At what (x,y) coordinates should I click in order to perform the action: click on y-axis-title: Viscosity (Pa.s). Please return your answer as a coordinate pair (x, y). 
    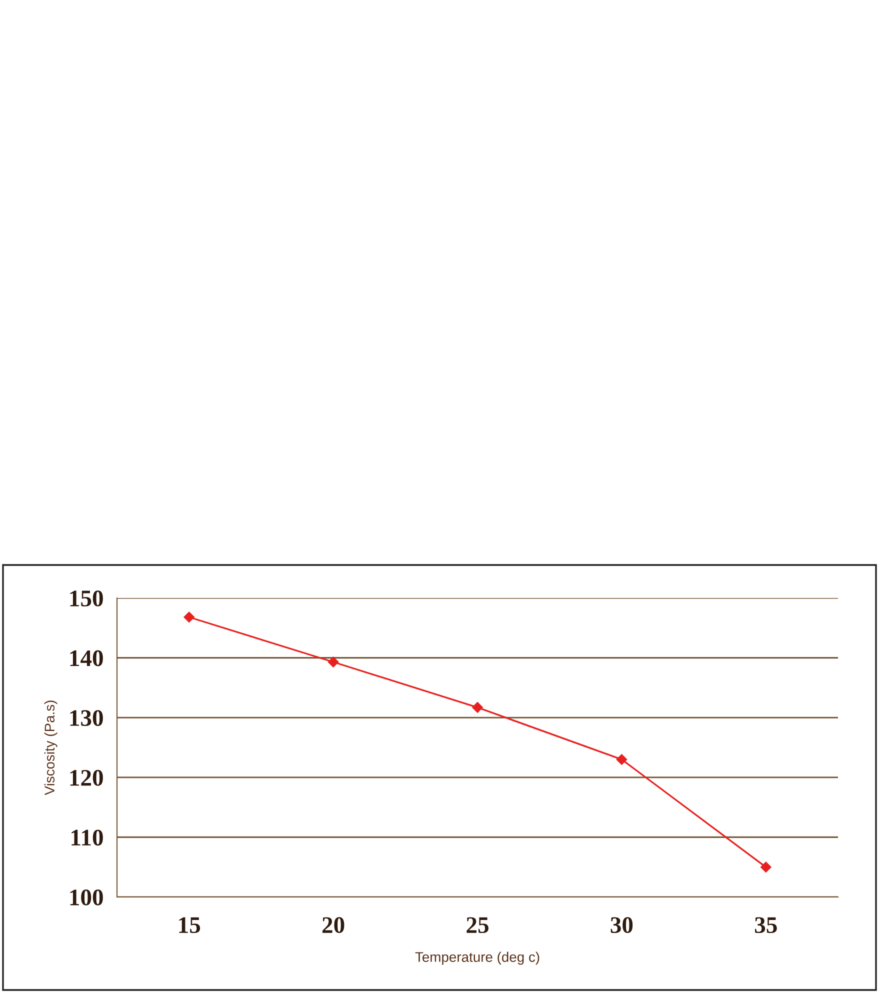
    Looking at the image, I should click on (51, 748).